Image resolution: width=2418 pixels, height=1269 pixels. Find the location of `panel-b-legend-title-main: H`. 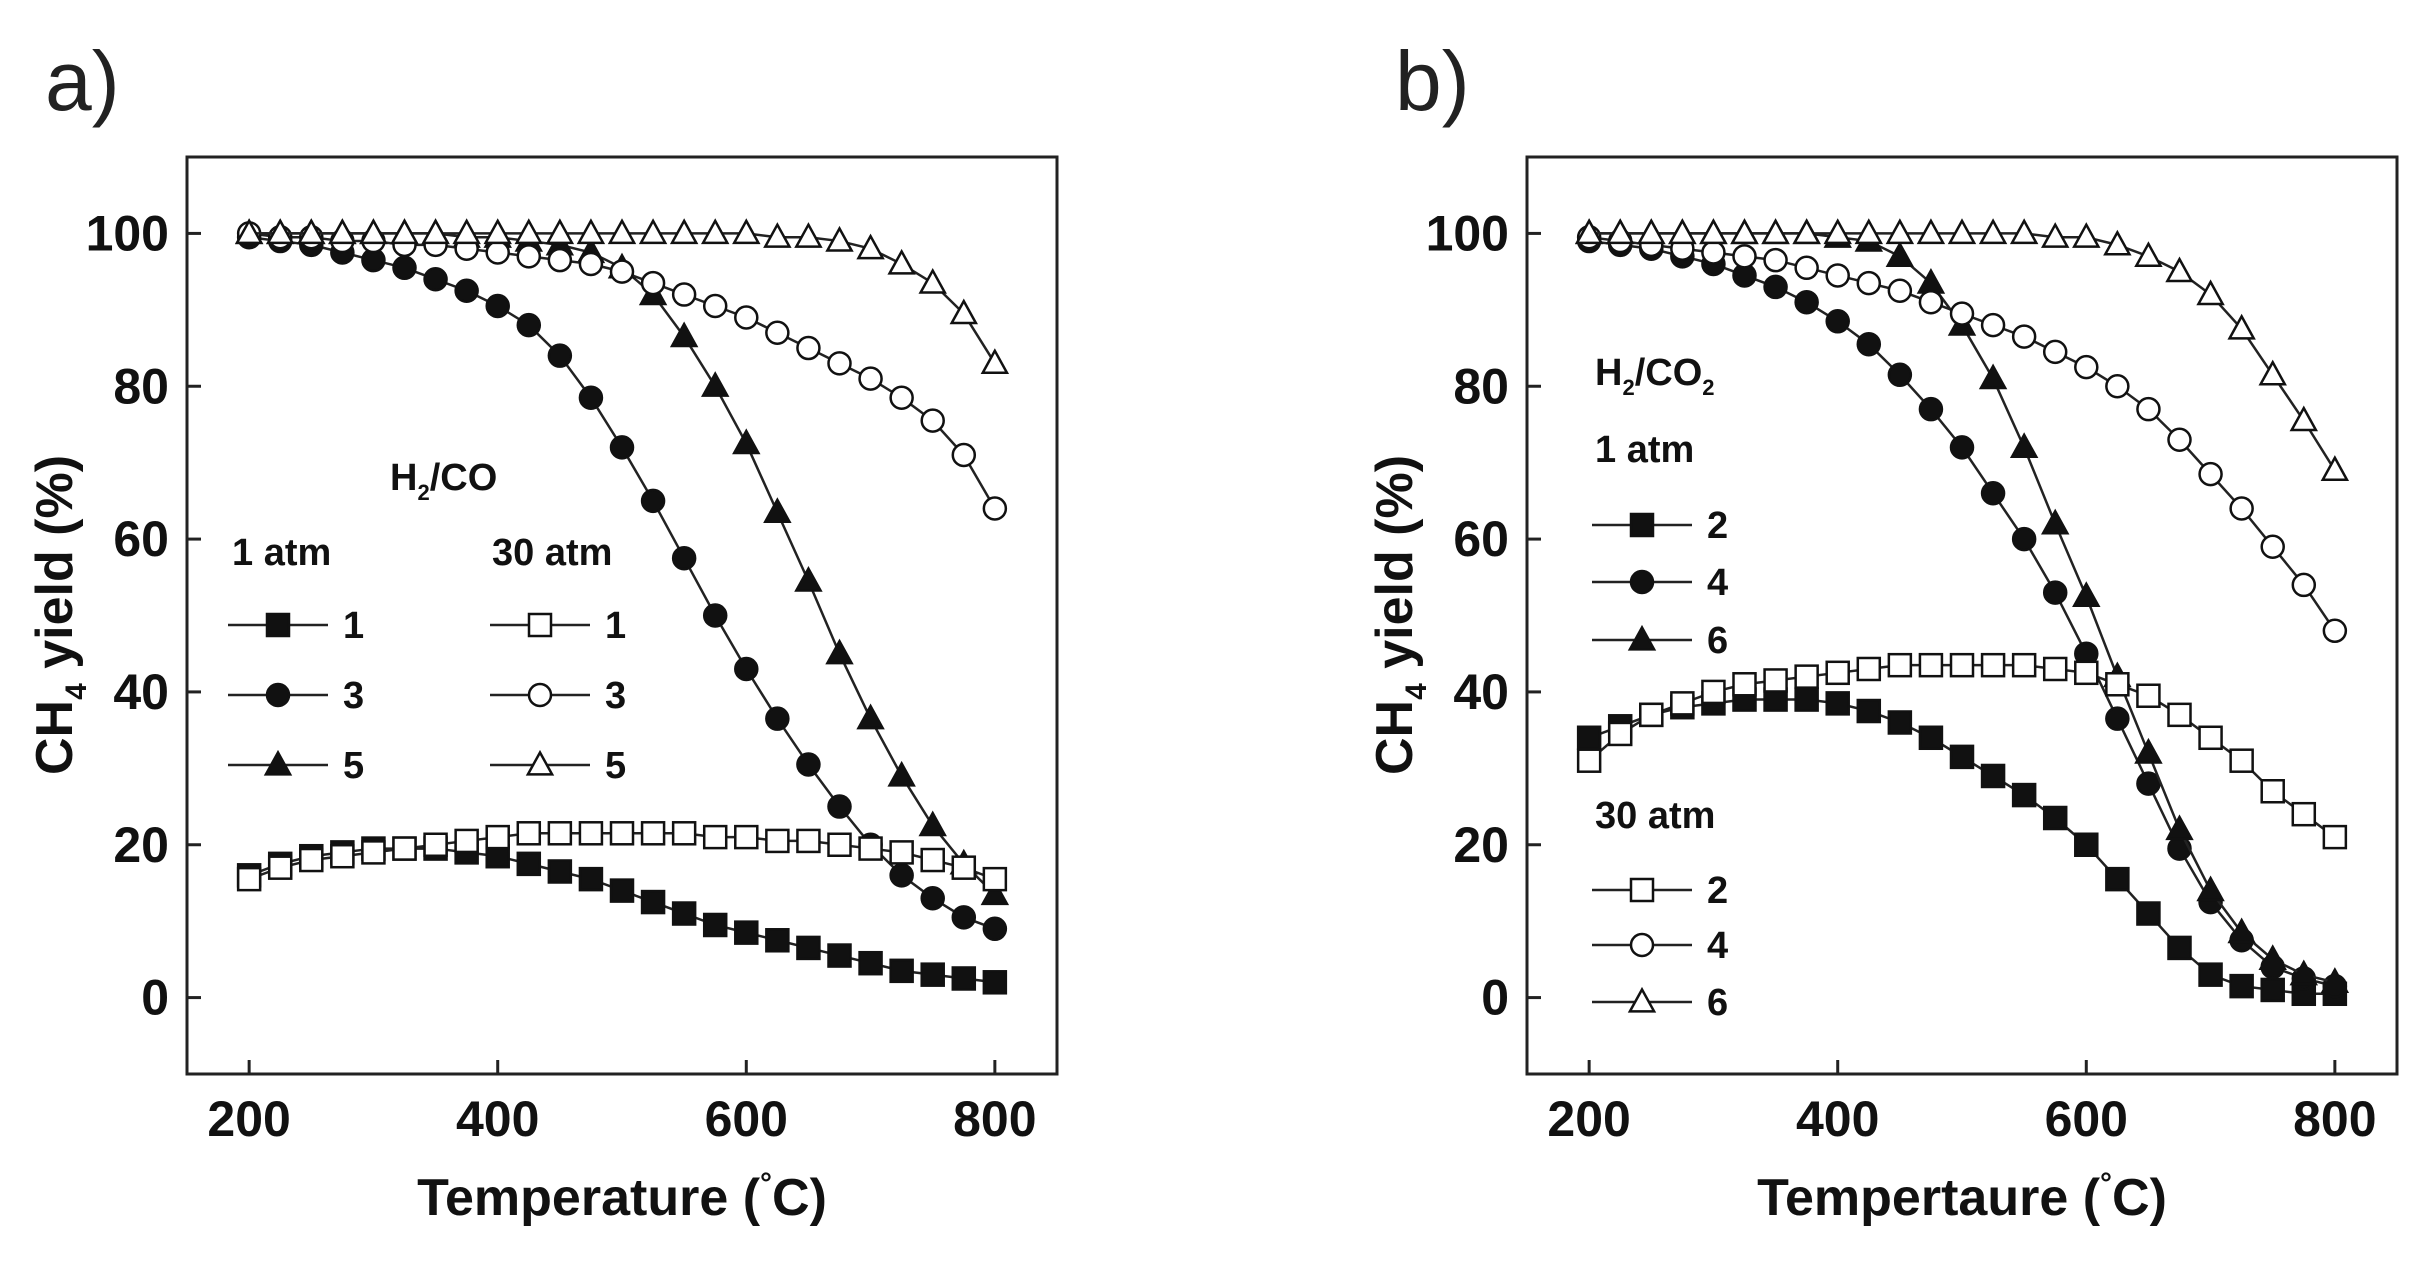

panel-b-legend-title-main: H is located at coordinates (1608, 373).